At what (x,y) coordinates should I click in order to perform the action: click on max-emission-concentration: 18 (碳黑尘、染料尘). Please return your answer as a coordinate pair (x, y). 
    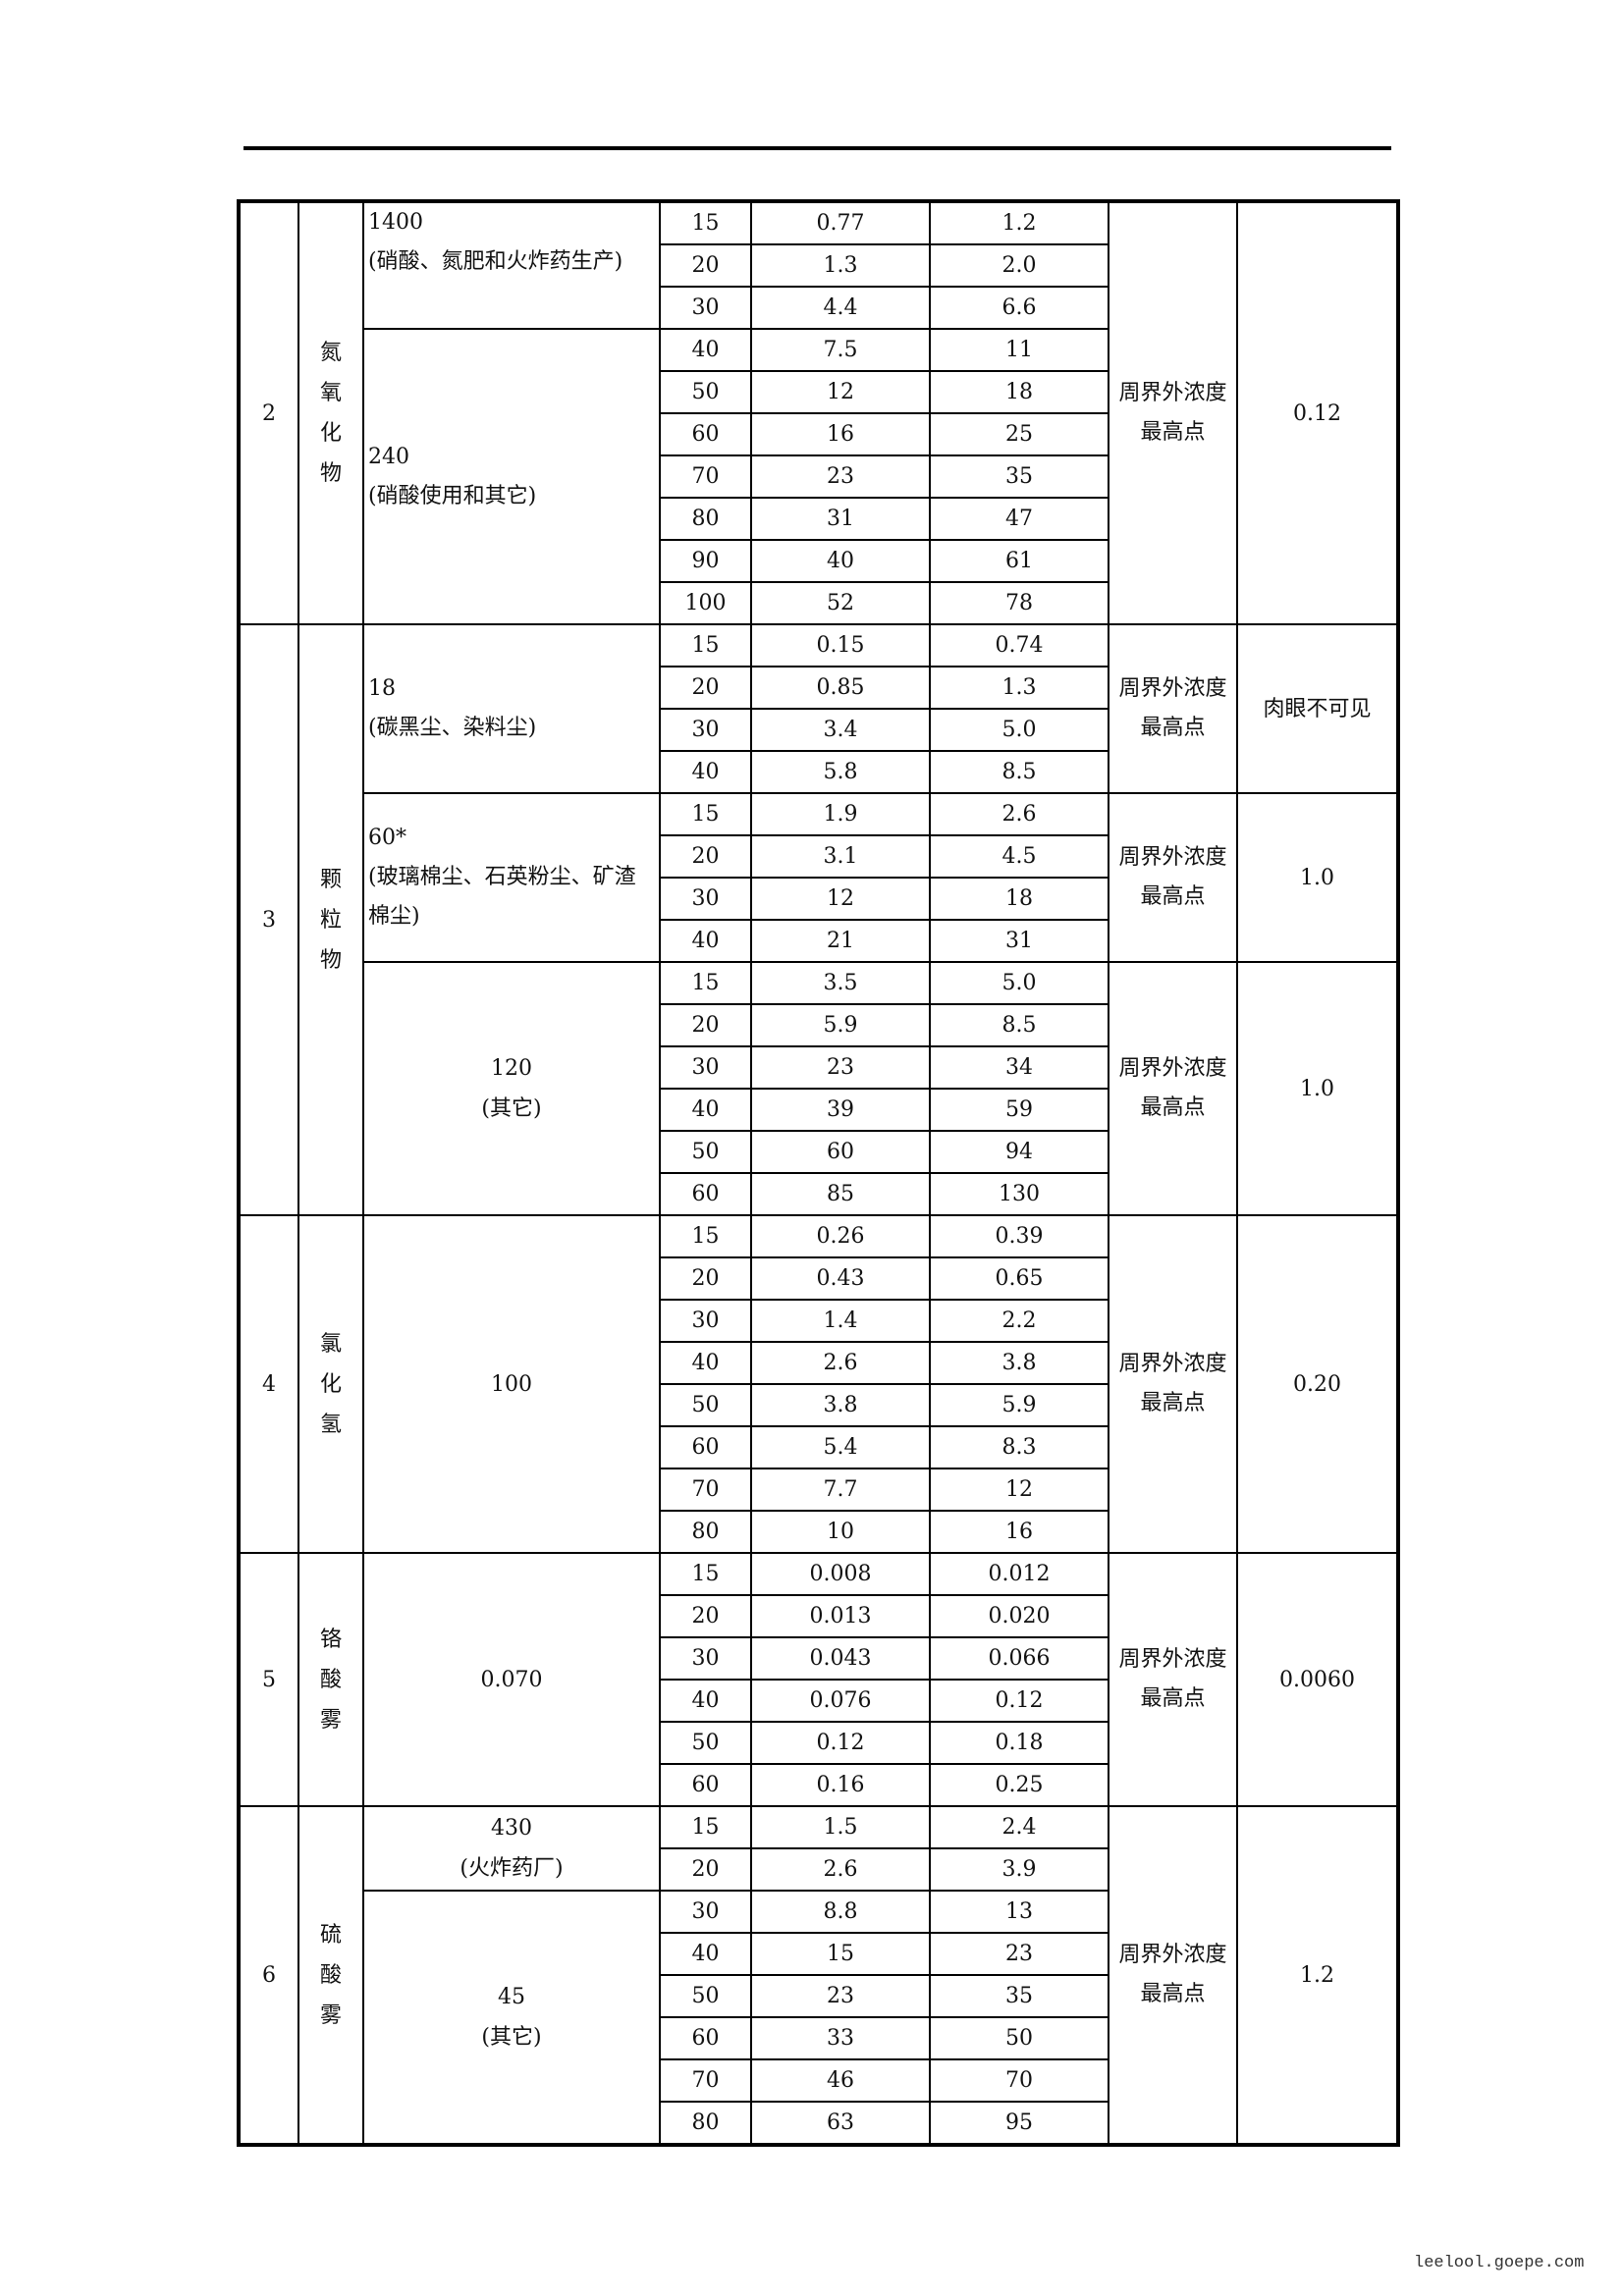
    Looking at the image, I should click on (511, 709).